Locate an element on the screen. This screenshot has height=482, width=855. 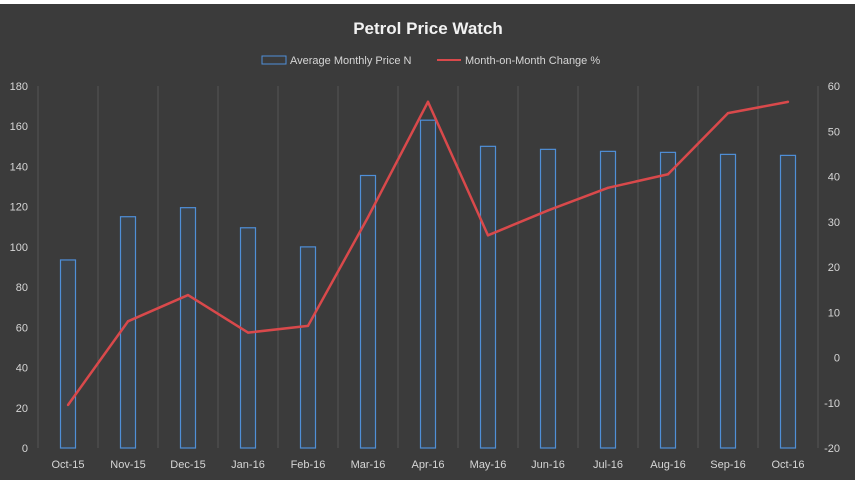
right-tick-label: 0 is located at coordinates (837, 359).